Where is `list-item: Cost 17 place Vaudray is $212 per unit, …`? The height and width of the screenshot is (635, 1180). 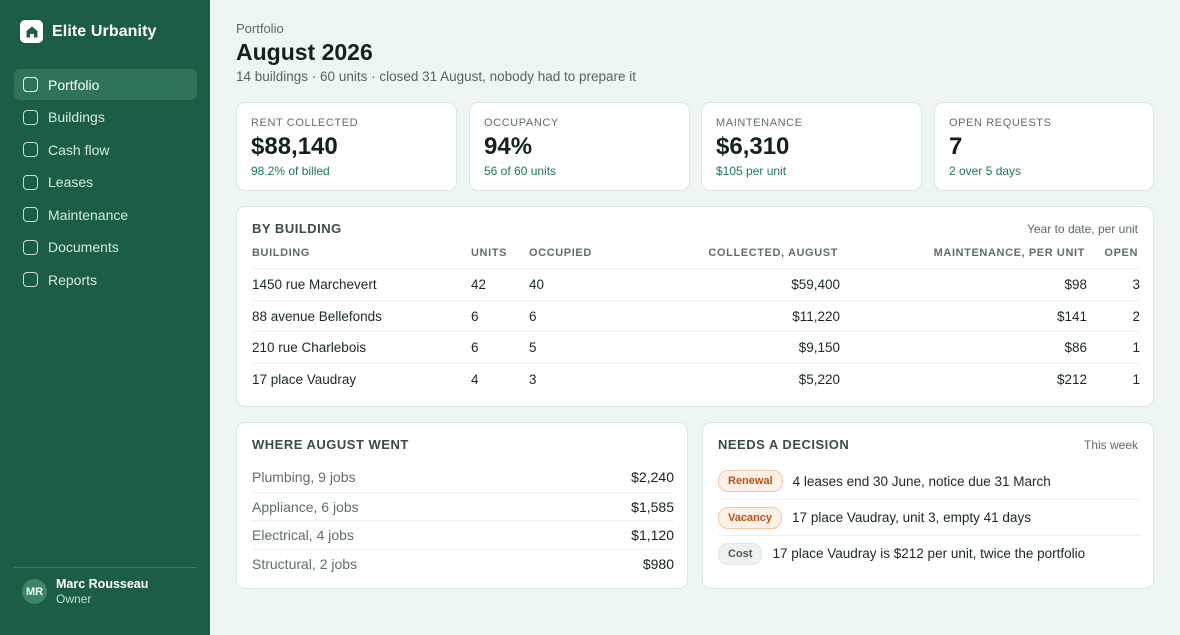
list-item: Cost 17 place Vaudray is $212 per unit, … is located at coordinates (929, 553).